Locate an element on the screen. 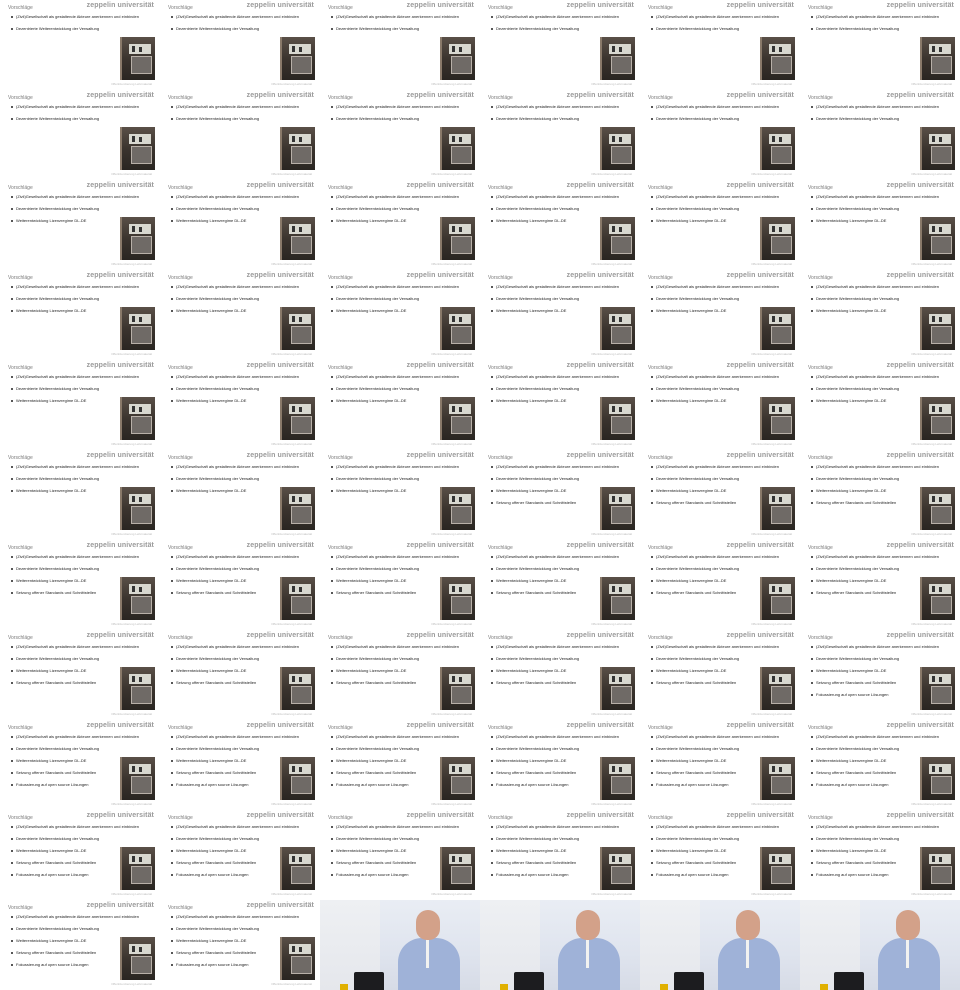  laptop is located at coordinates (529, 981).